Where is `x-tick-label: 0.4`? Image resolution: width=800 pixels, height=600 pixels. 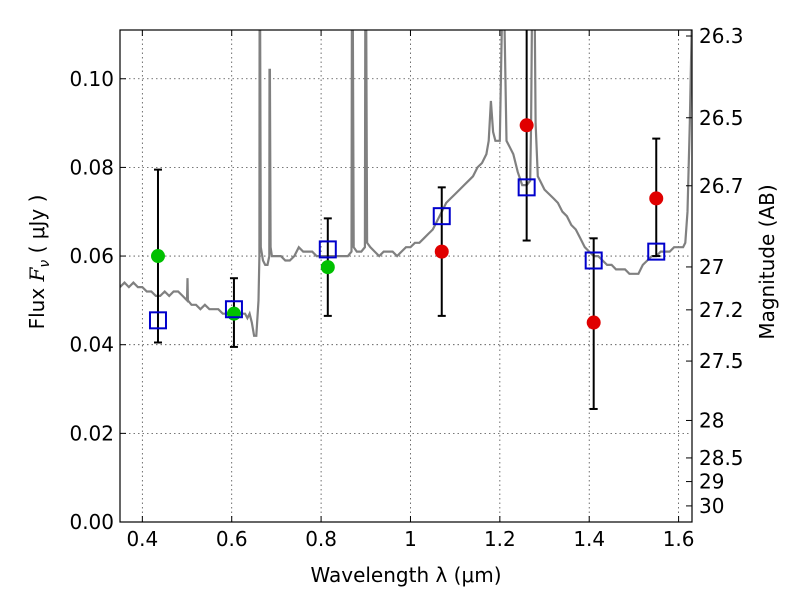
x-tick-label: 0.4 is located at coordinates (142, 539).